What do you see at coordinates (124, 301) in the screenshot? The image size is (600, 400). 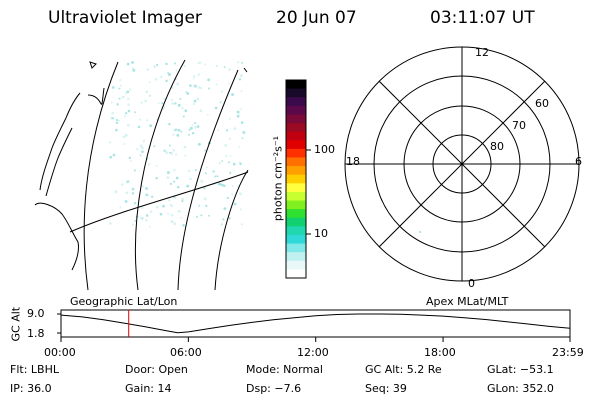 I see `map-label-geographic: Geographic Lat/Lon` at bounding box center [124, 301].